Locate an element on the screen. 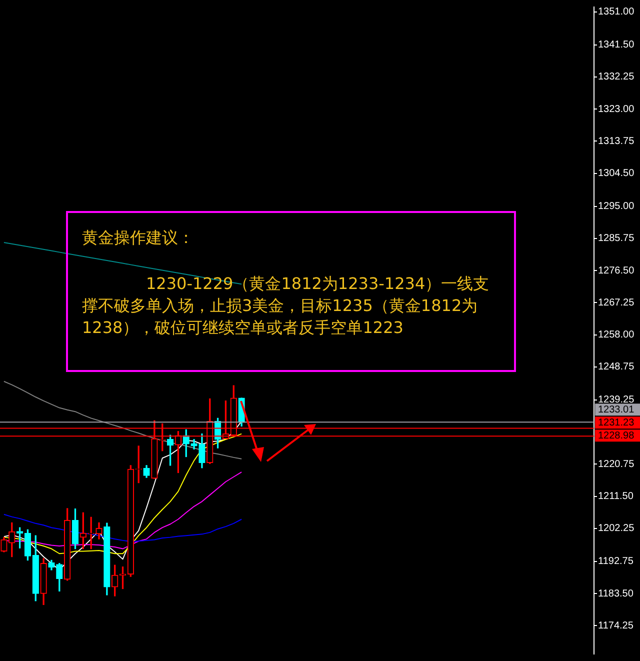 Image resolution: width=640 pixels, height=661 pixels. y-tick-label: 1276.50 is located at coordinates (616, 270).